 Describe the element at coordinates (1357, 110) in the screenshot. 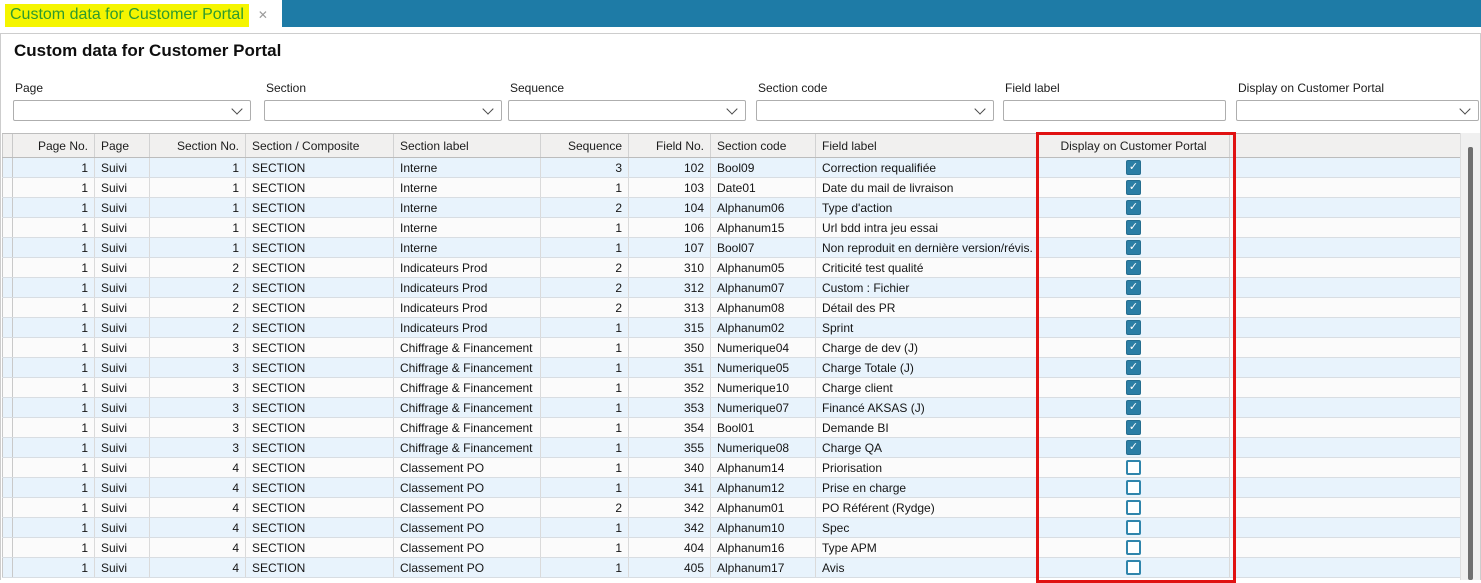

I see `display-on-customer-portal-select` at that location.